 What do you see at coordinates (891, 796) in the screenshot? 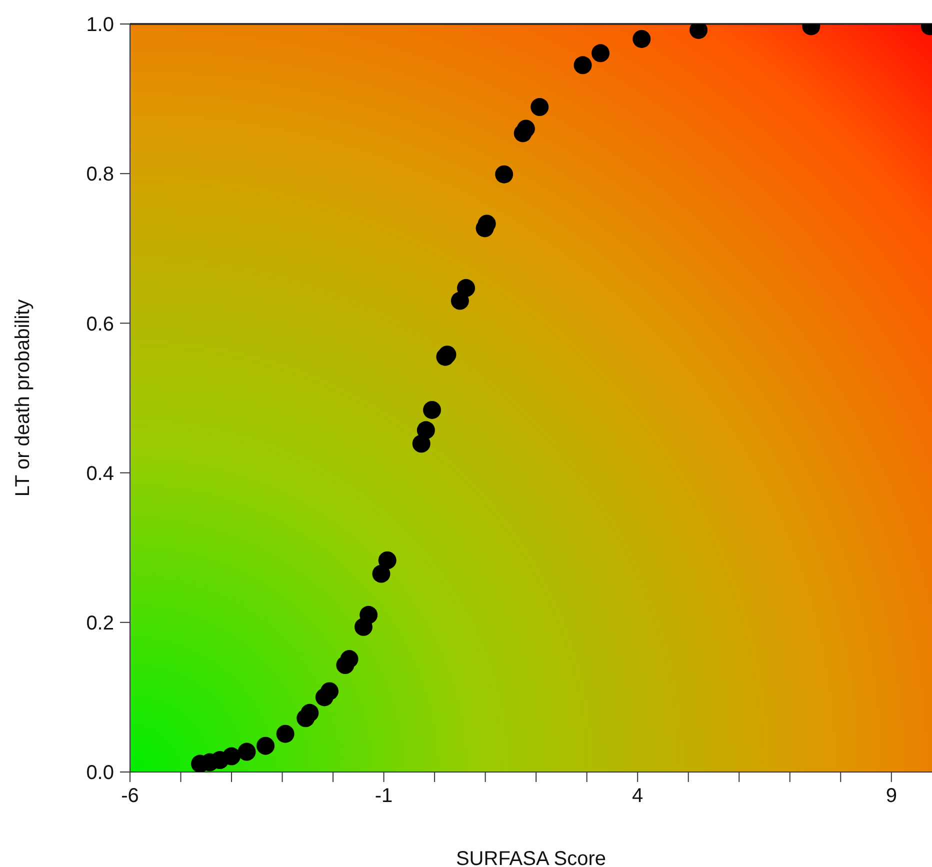
I see `x-tick-label: 9` at bounding box center [891, 796].